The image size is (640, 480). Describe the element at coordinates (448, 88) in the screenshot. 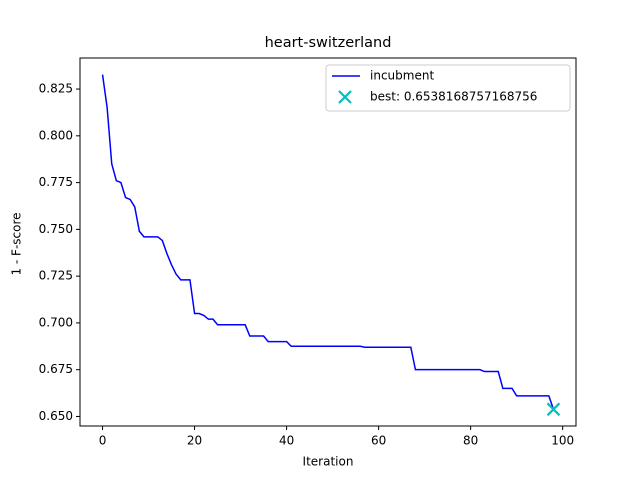

I see `legend-box` at that location.